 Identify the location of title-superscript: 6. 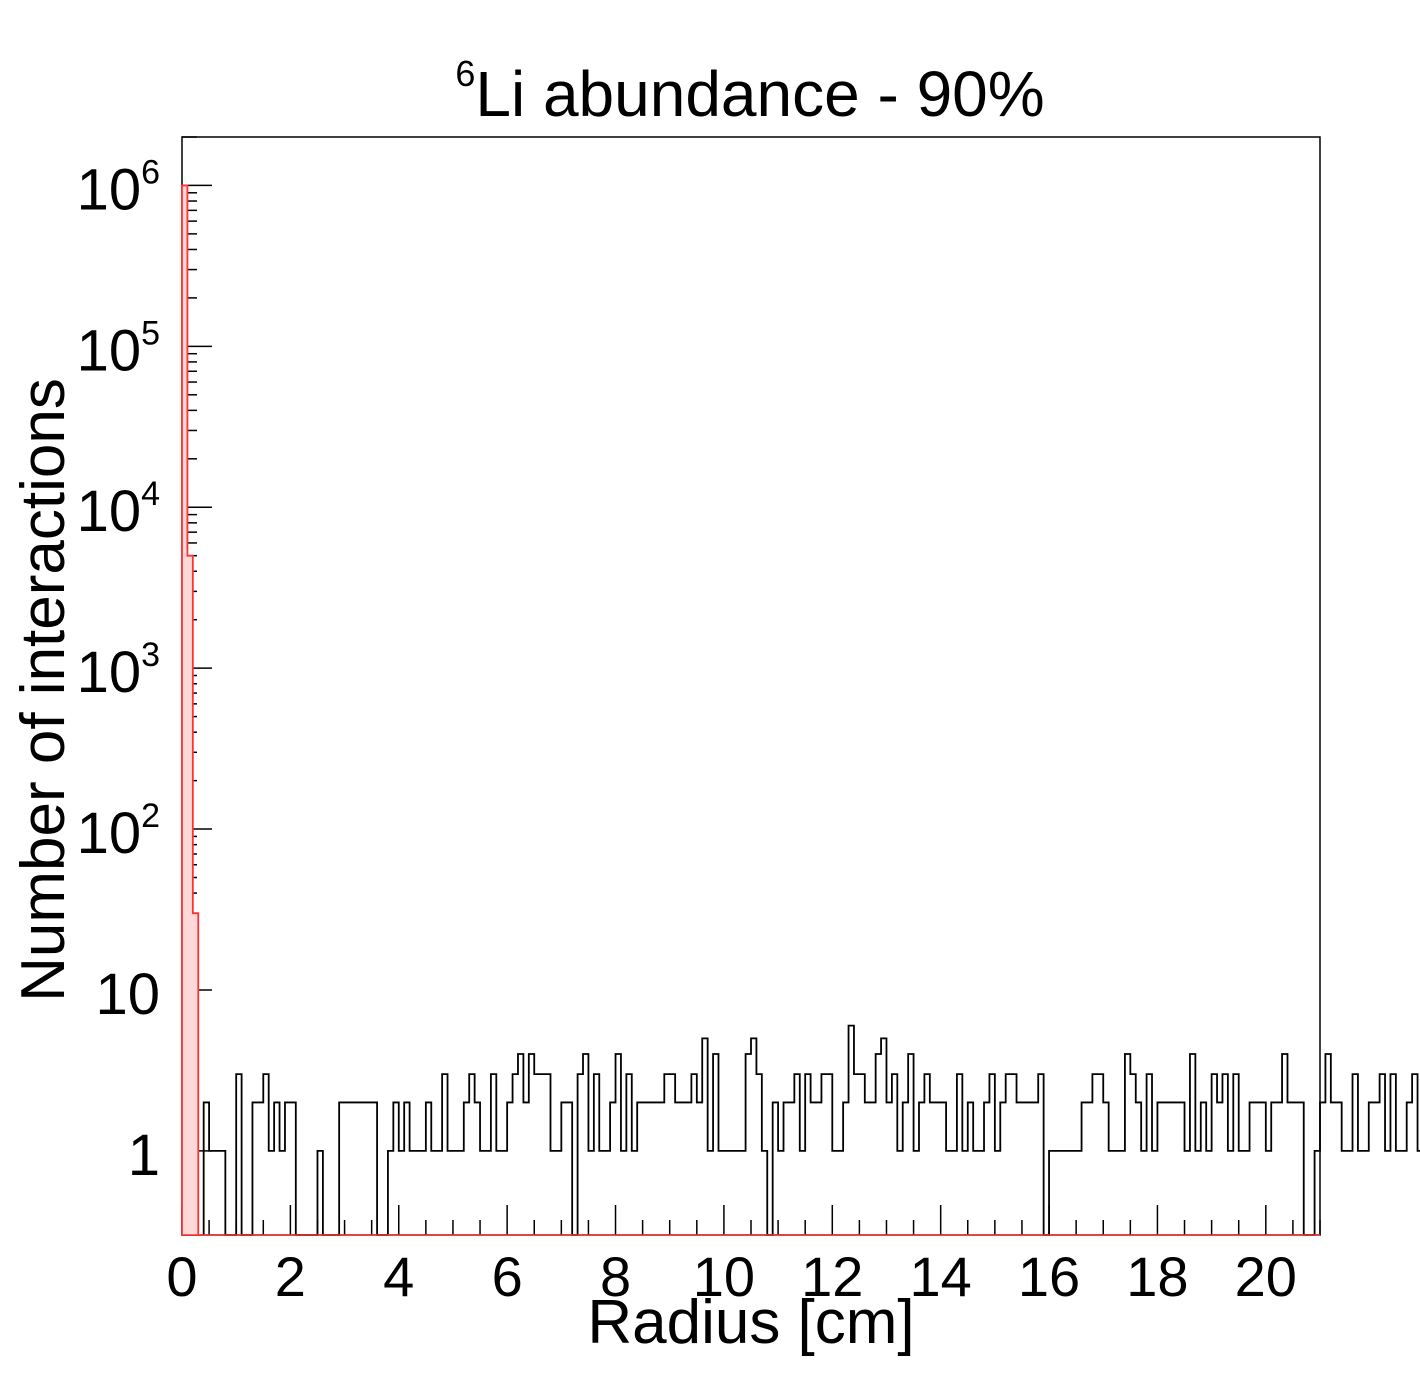
(465, 73).